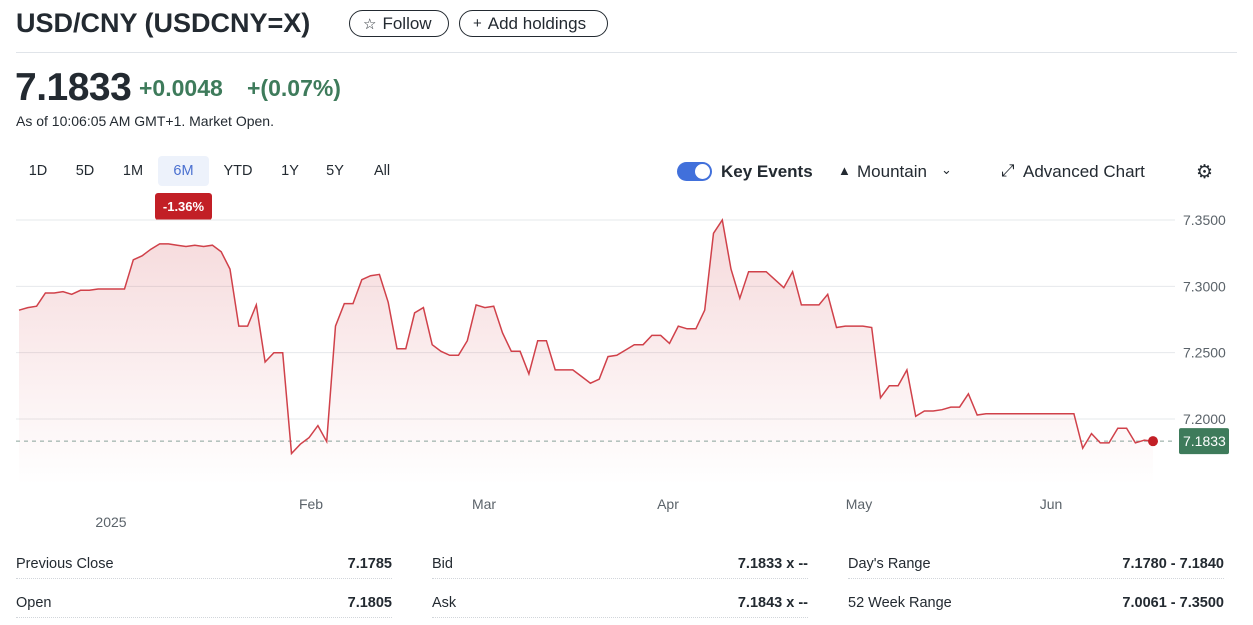  I want to click on range-change-badge: -1.36%, so click(183, 206).